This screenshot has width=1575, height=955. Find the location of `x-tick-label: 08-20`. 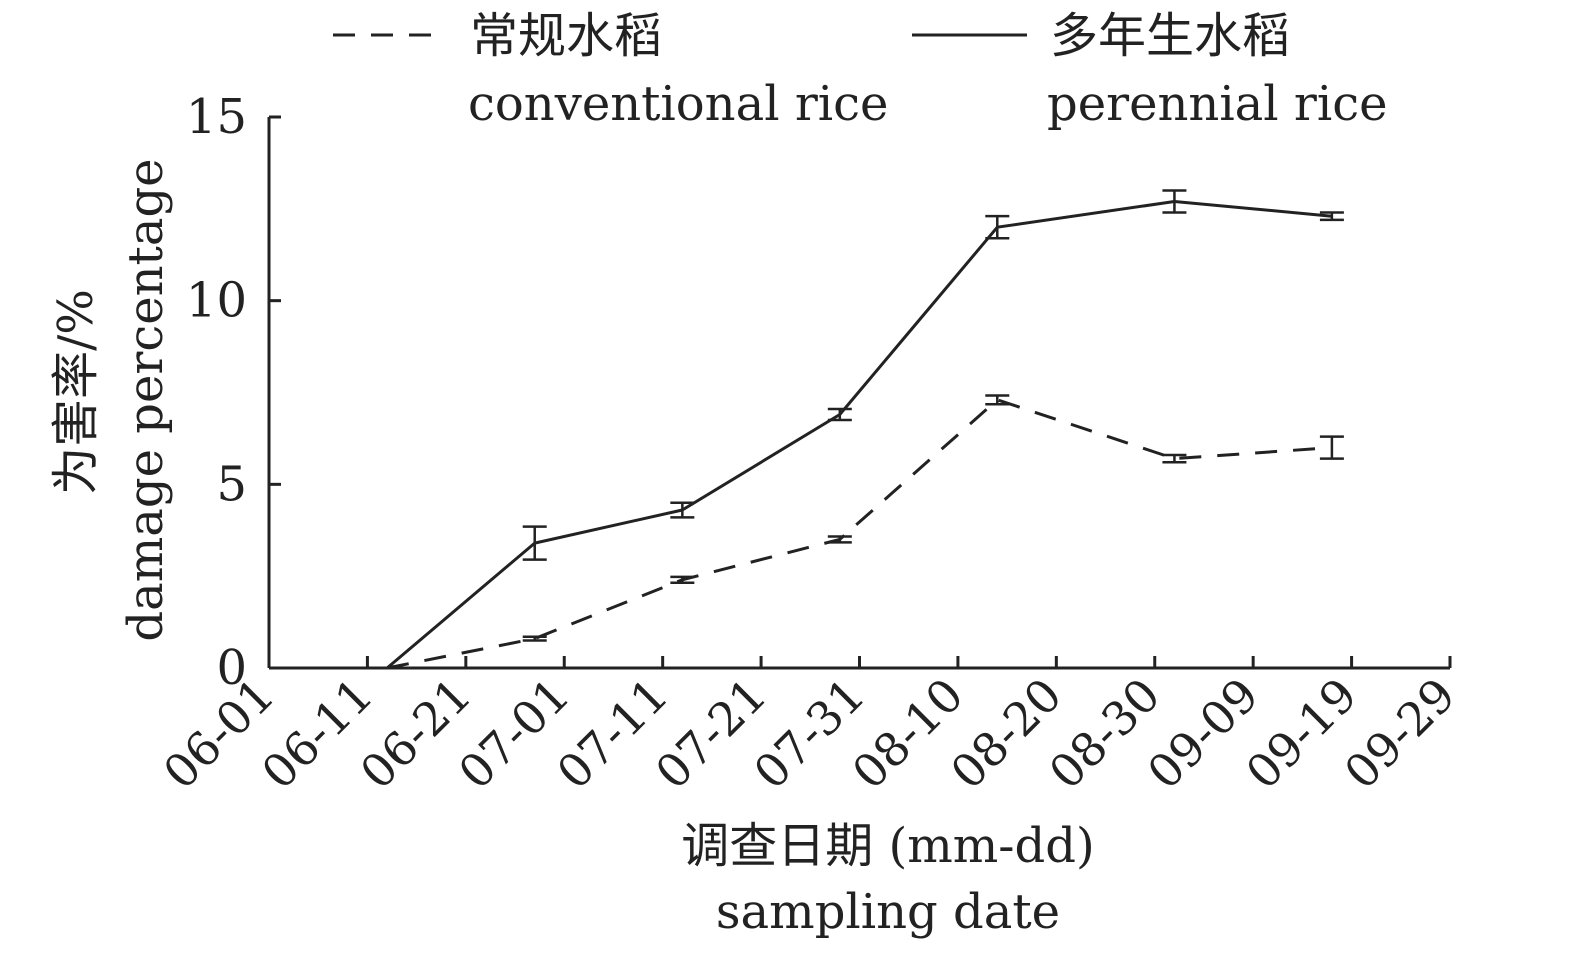

x-tick-label: 08-20 is located at coordinates (1006, 734).